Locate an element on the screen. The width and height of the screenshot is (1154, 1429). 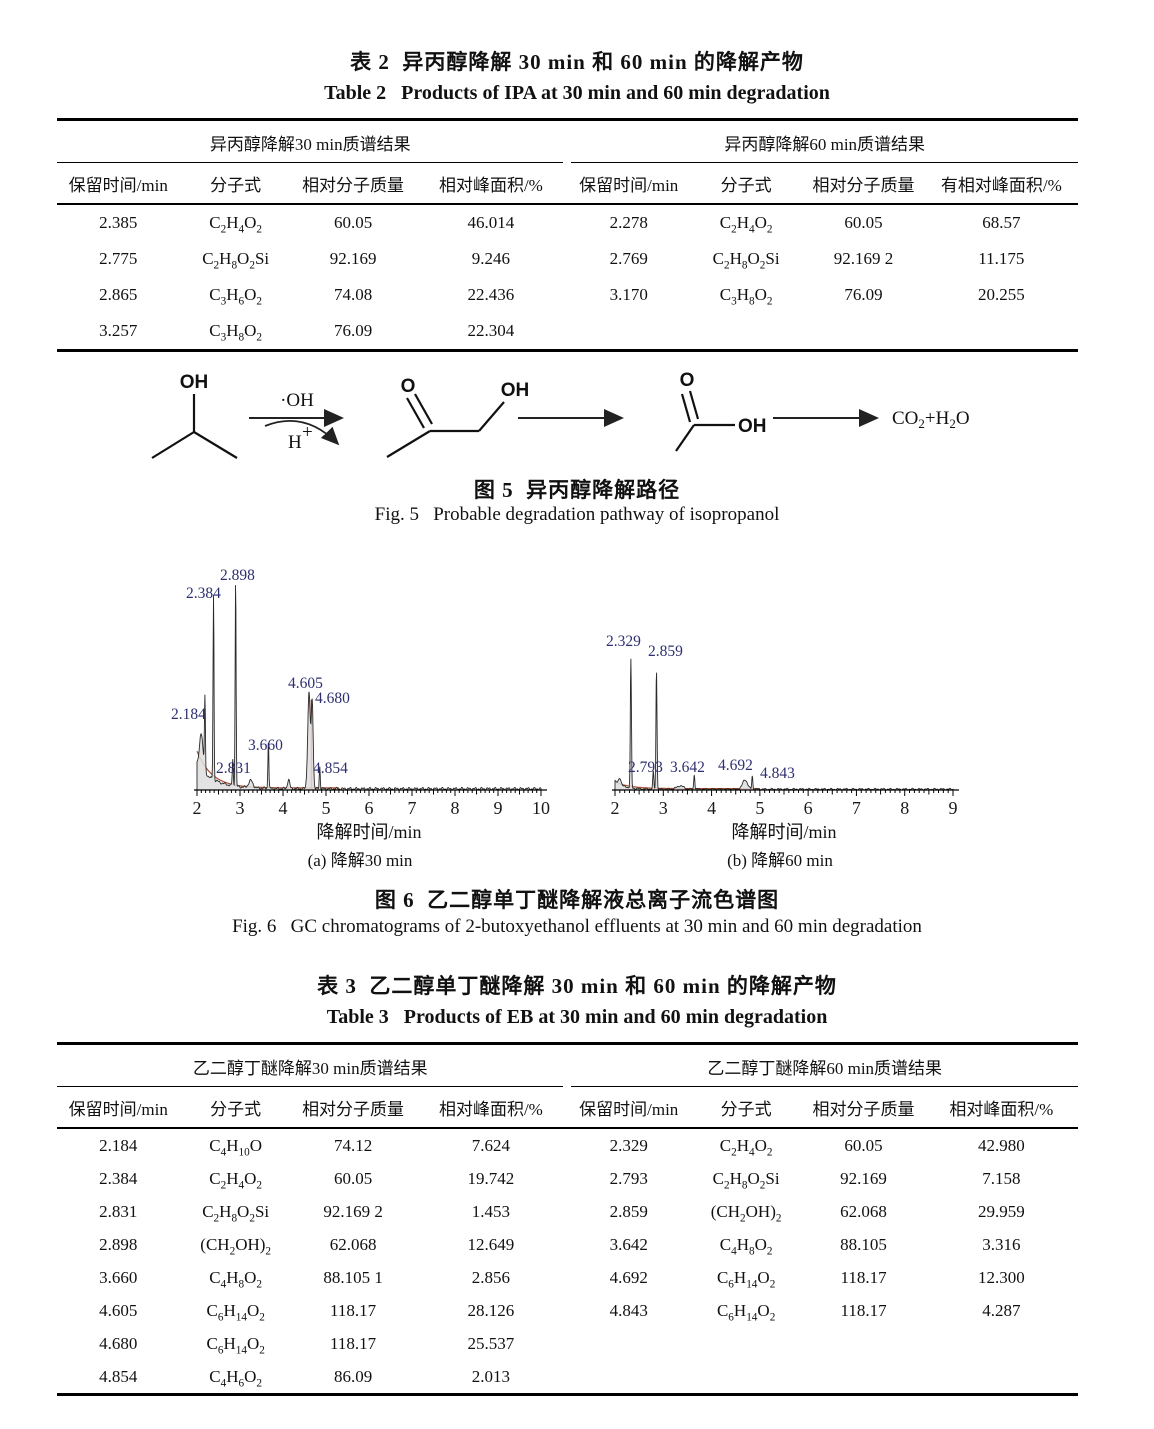
proton-sup-label: + is located at coordinates (307, 432).